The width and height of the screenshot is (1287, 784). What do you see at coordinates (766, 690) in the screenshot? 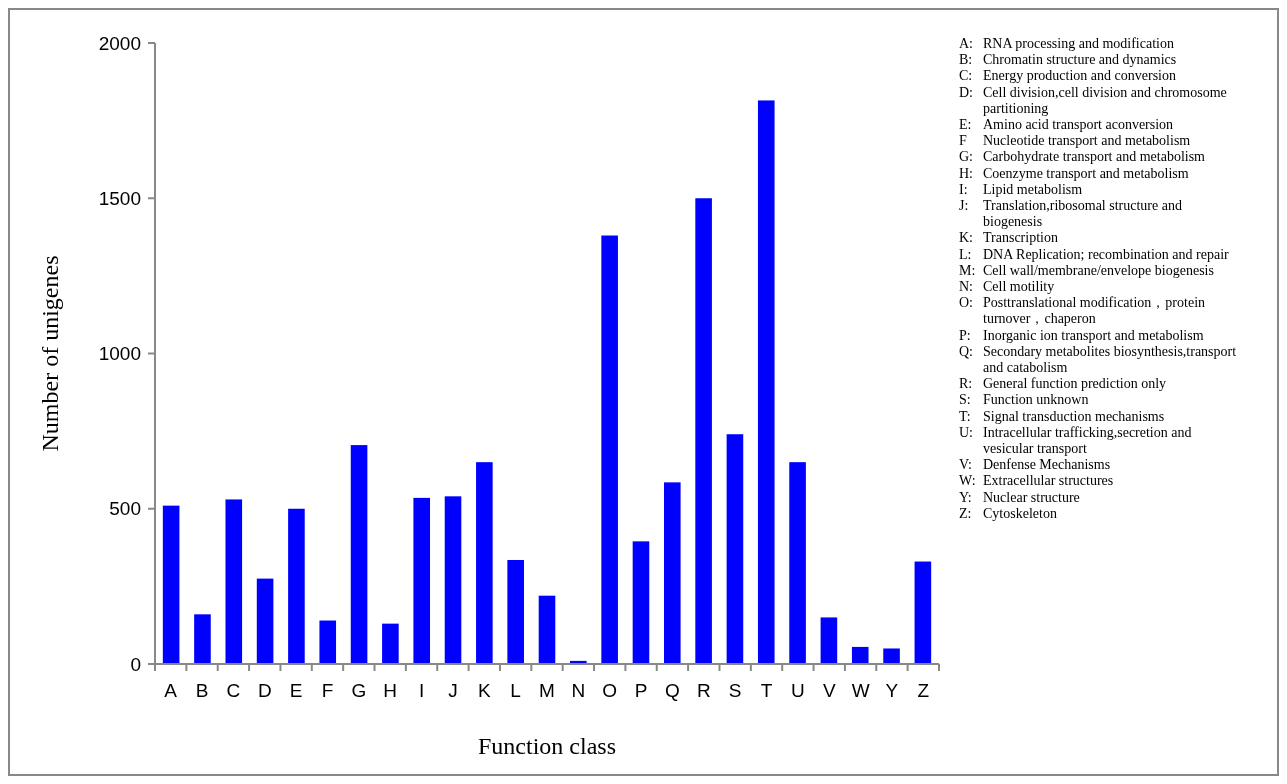
I see `x-tick-label: T` at bounding box center [766, 690].